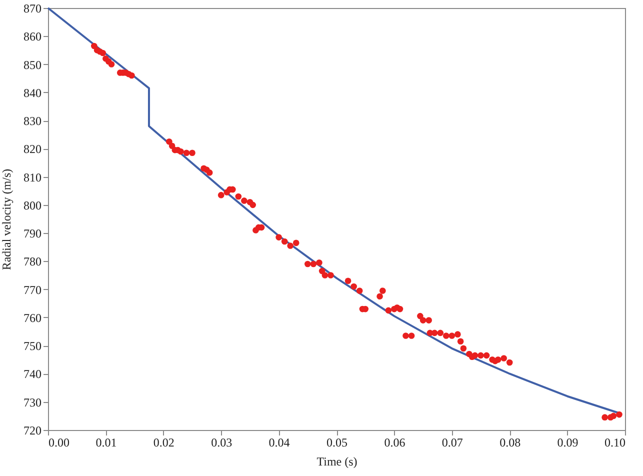 The image size is (643, 476). Describe the element at coordinates (33, 149) in the screenshot. I see `y-tick-label: 820` at that location.